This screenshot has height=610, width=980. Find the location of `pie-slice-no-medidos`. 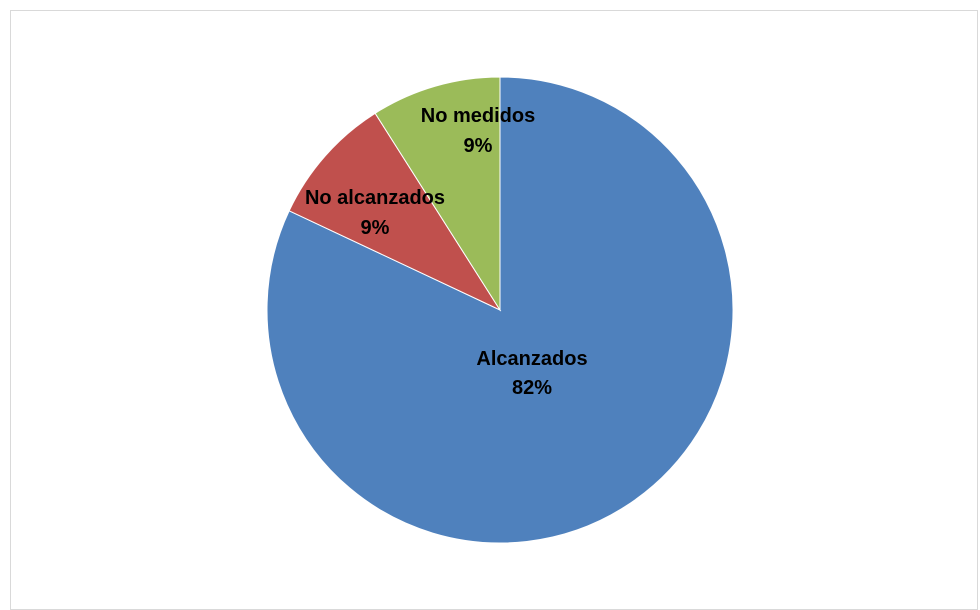

pie-slice-no-medidos is located at coordinates (437, 194).